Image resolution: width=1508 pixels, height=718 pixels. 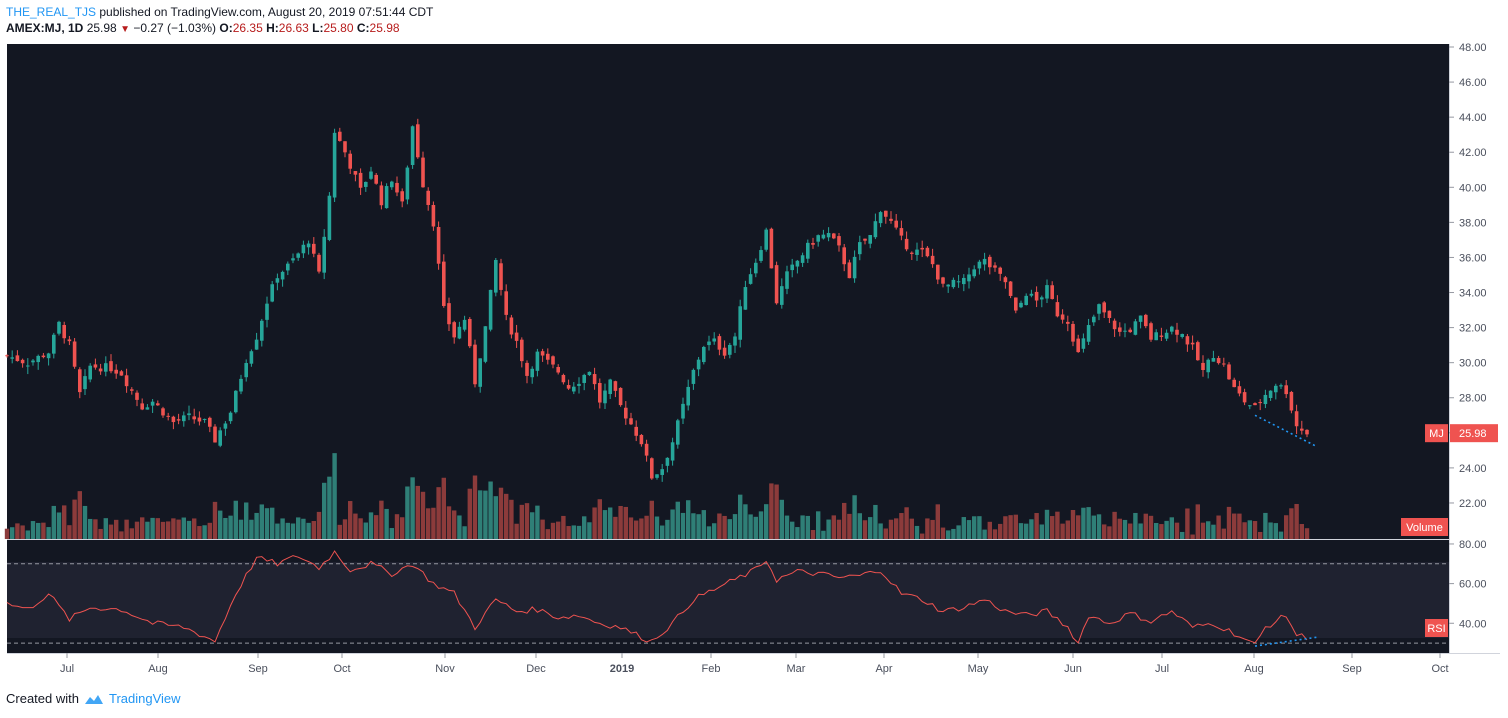 I want to click on time-tick-label: 2019, so click(x=622, y=669).